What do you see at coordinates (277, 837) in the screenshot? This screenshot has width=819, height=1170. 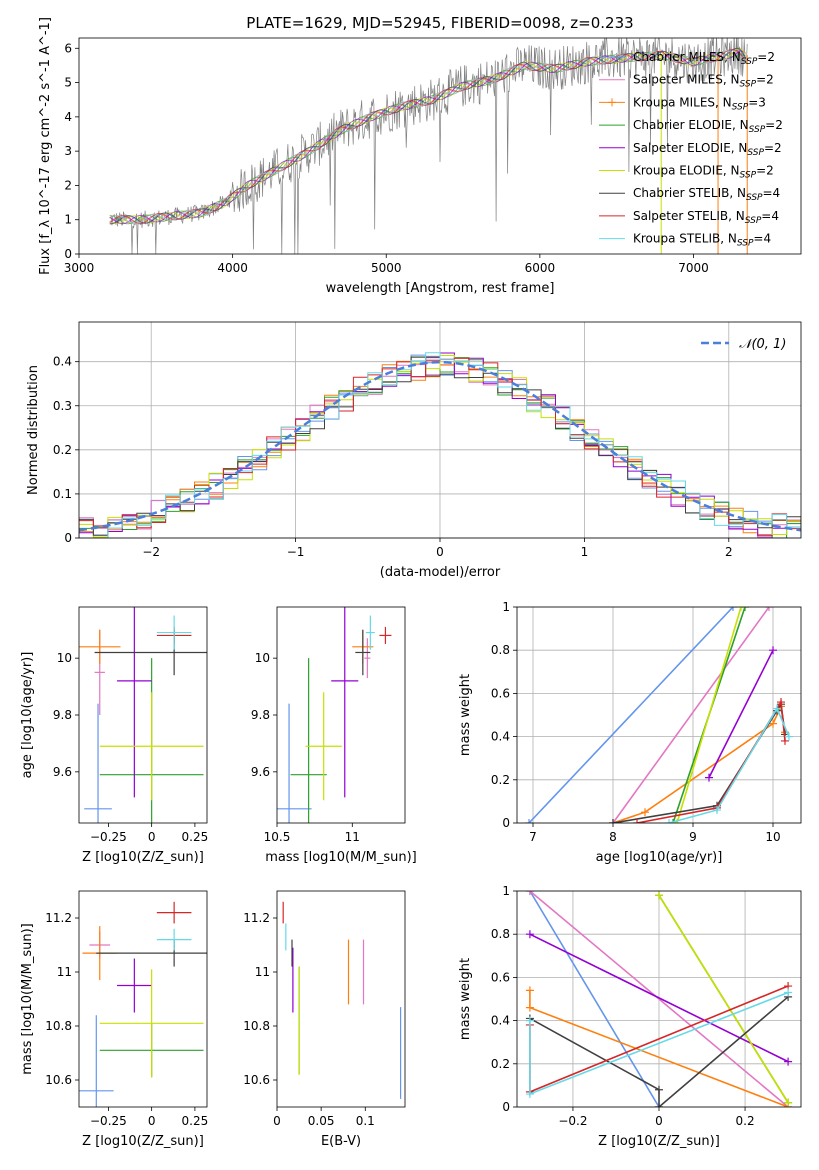 I see `x-tick-label: 10.5` at bounding box center [277, 837].